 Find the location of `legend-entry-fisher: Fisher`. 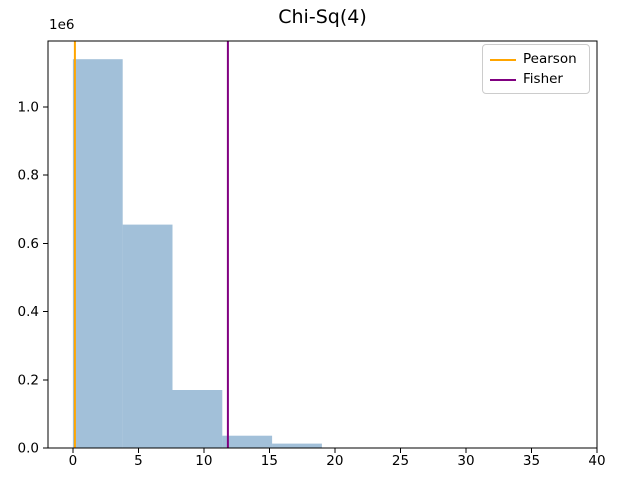

legend-entry-fisher: Fisher is located at coordinates (539, 80).